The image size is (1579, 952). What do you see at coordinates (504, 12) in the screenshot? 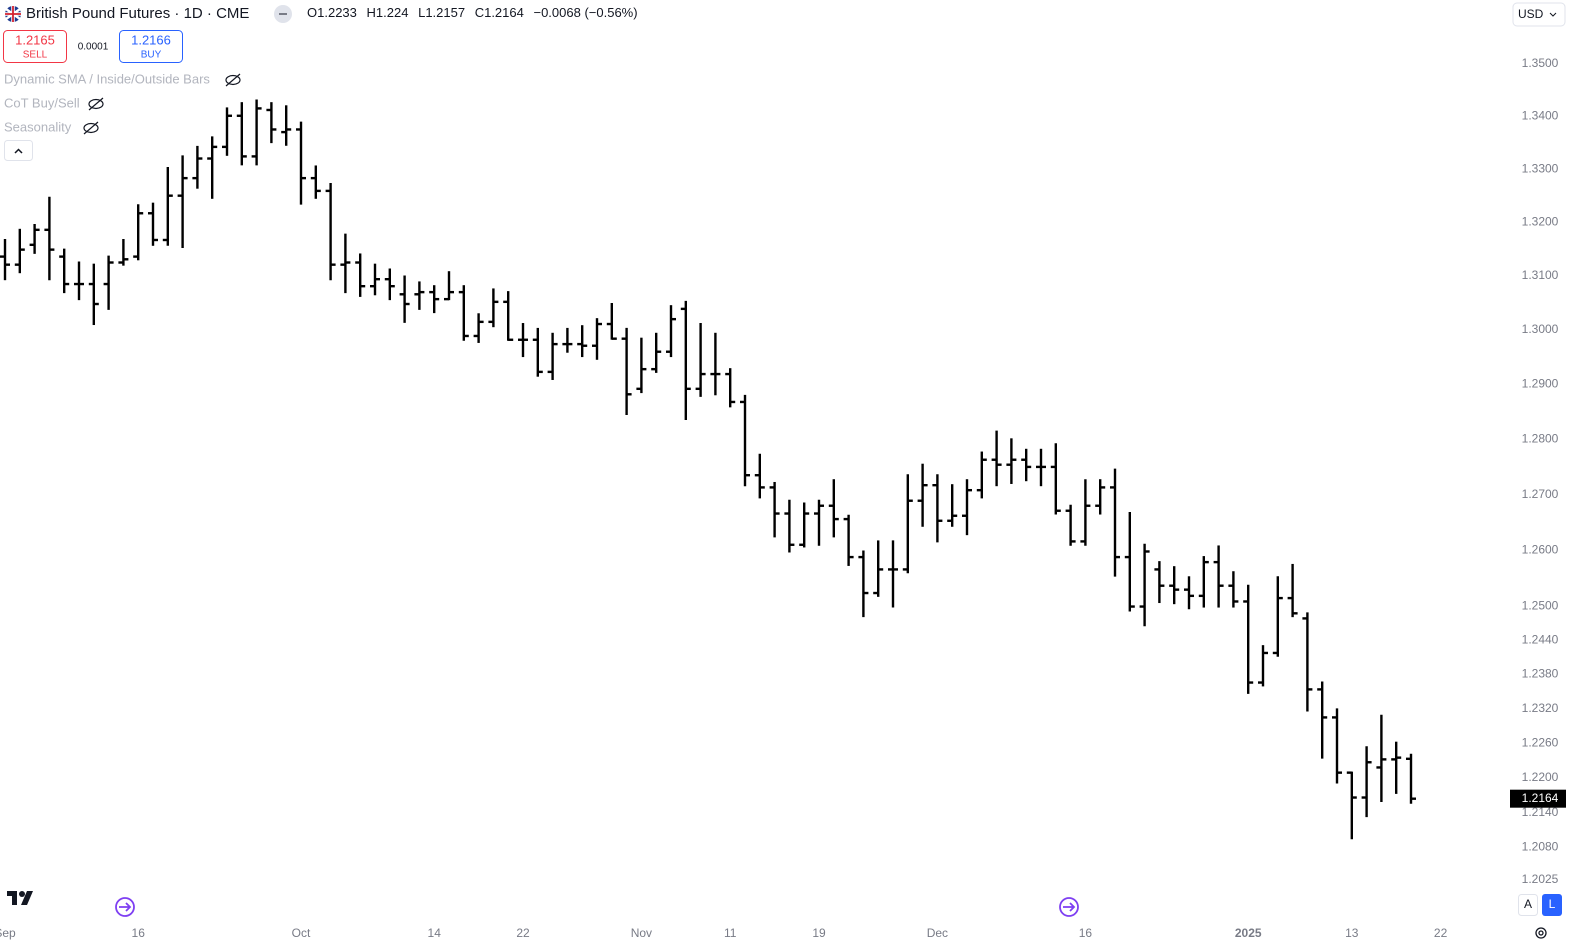
I see `close-value: 1.2164` at bounding box center [504, 12].